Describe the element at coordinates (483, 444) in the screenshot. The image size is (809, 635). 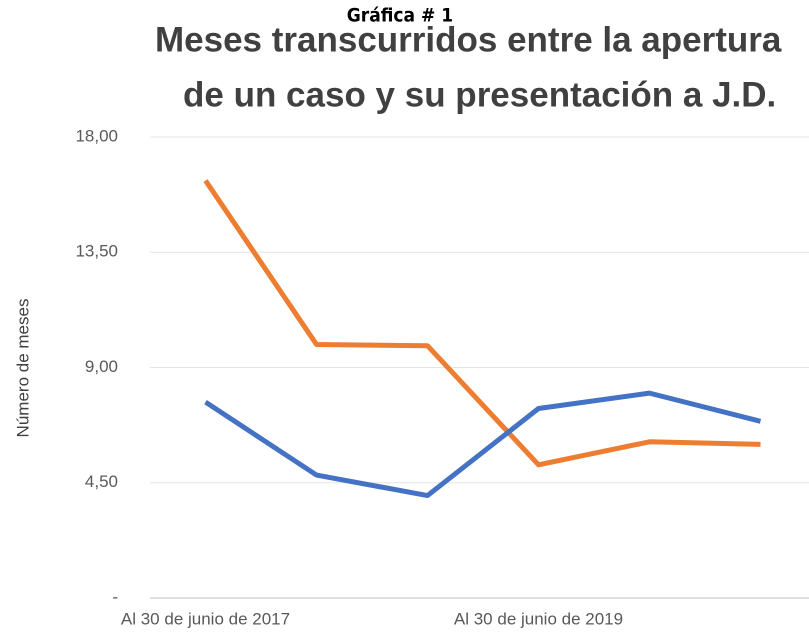
I see `series-line` at that location.